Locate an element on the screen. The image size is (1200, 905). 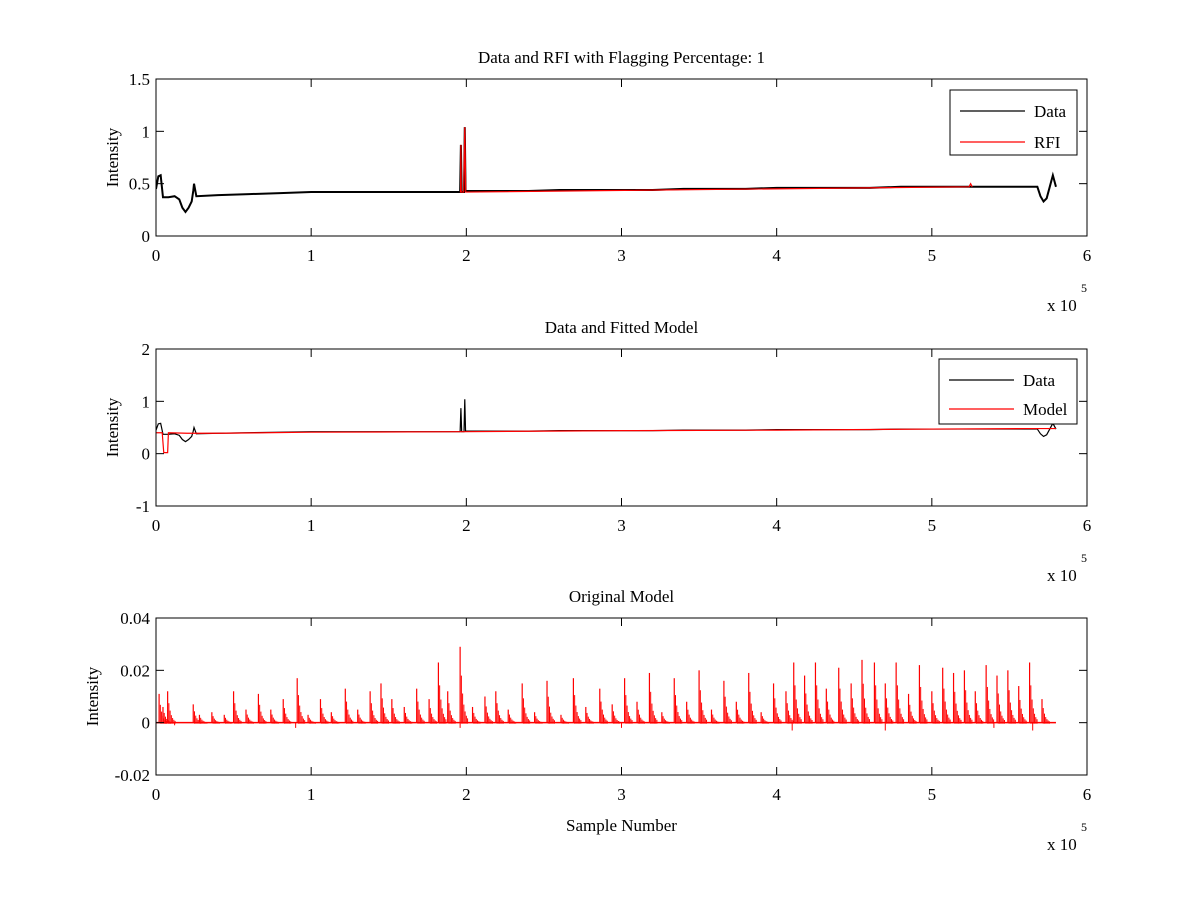
legend: Data Model is located at coordinates (1008, 391).